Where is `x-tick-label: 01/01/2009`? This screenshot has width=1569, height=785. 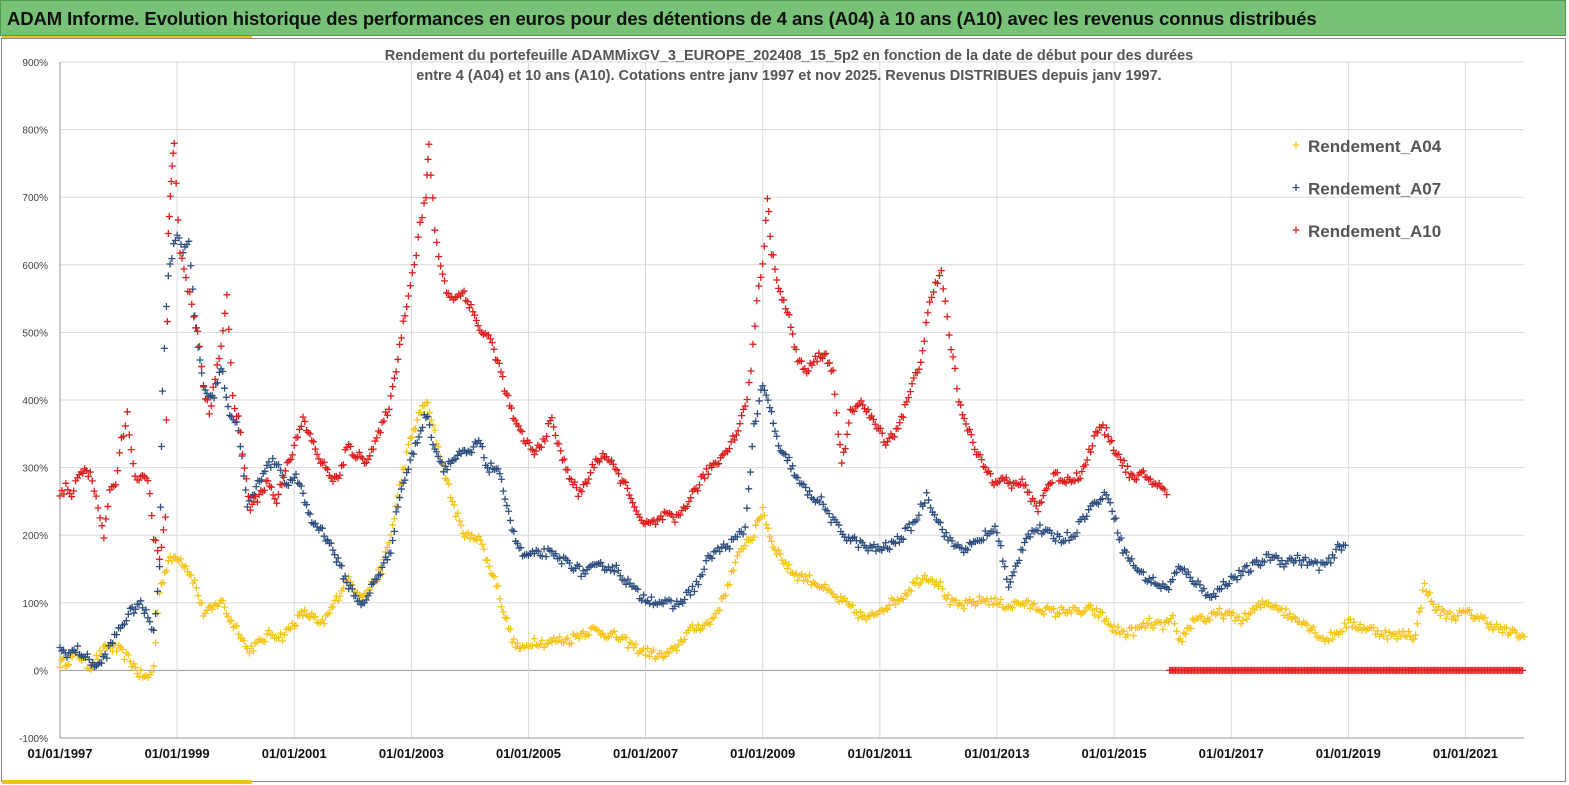
x-tick-label: 01/01/2009 is located at coordinates (762, 753).